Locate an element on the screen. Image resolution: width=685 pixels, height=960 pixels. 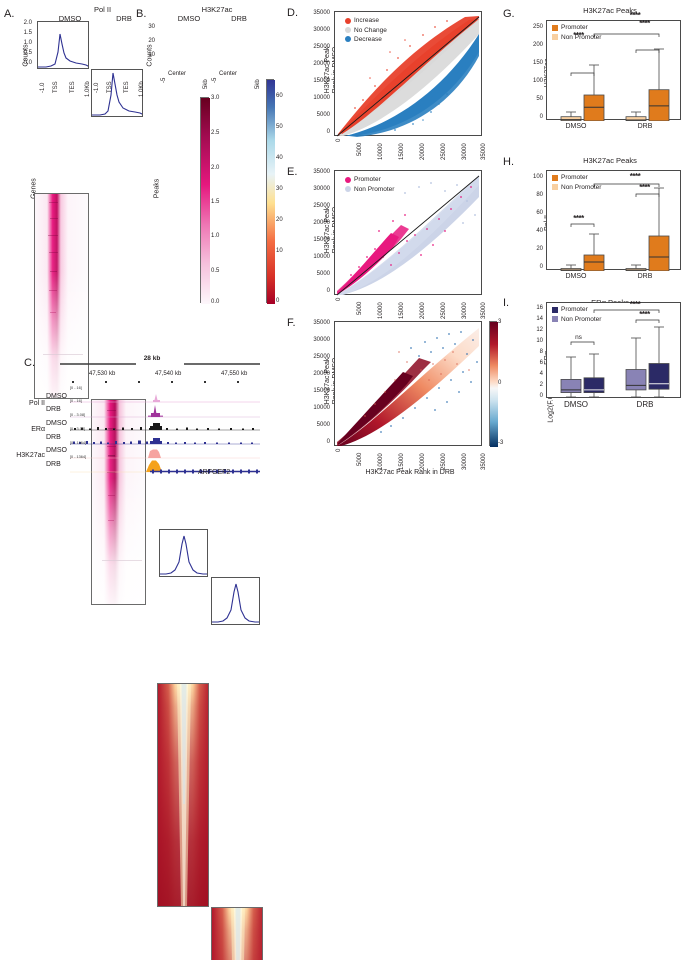
panel-c-track-range-0: [0 - 16] is located at coordinates (76, 388).